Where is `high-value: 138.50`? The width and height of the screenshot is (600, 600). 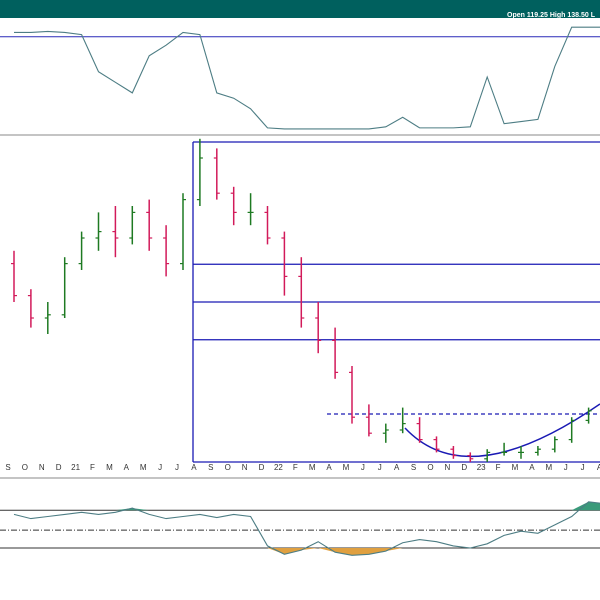
high-value: 138.50 is located at coordinates (578, 15).